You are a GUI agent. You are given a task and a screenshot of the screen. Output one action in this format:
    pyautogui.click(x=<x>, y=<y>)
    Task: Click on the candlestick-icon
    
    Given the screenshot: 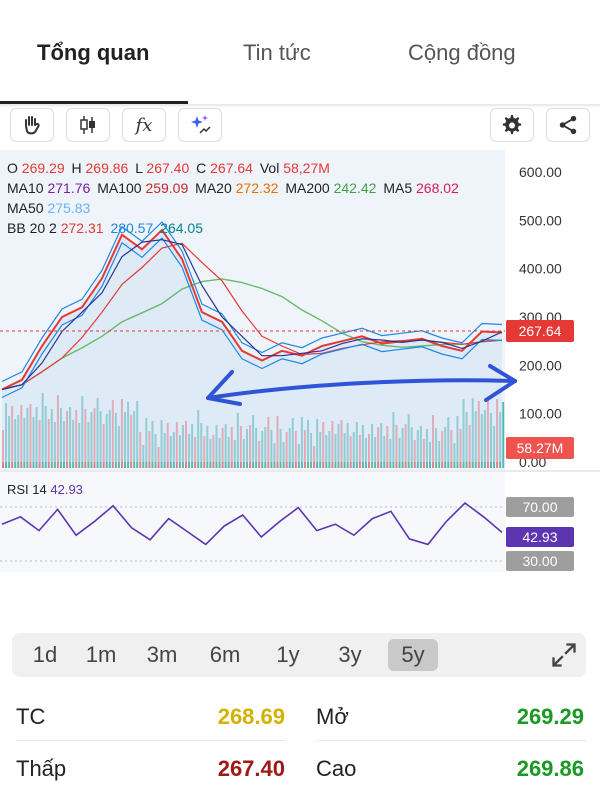 What is the action you would take?
    pyautogui.click(x=87, y=125)
    